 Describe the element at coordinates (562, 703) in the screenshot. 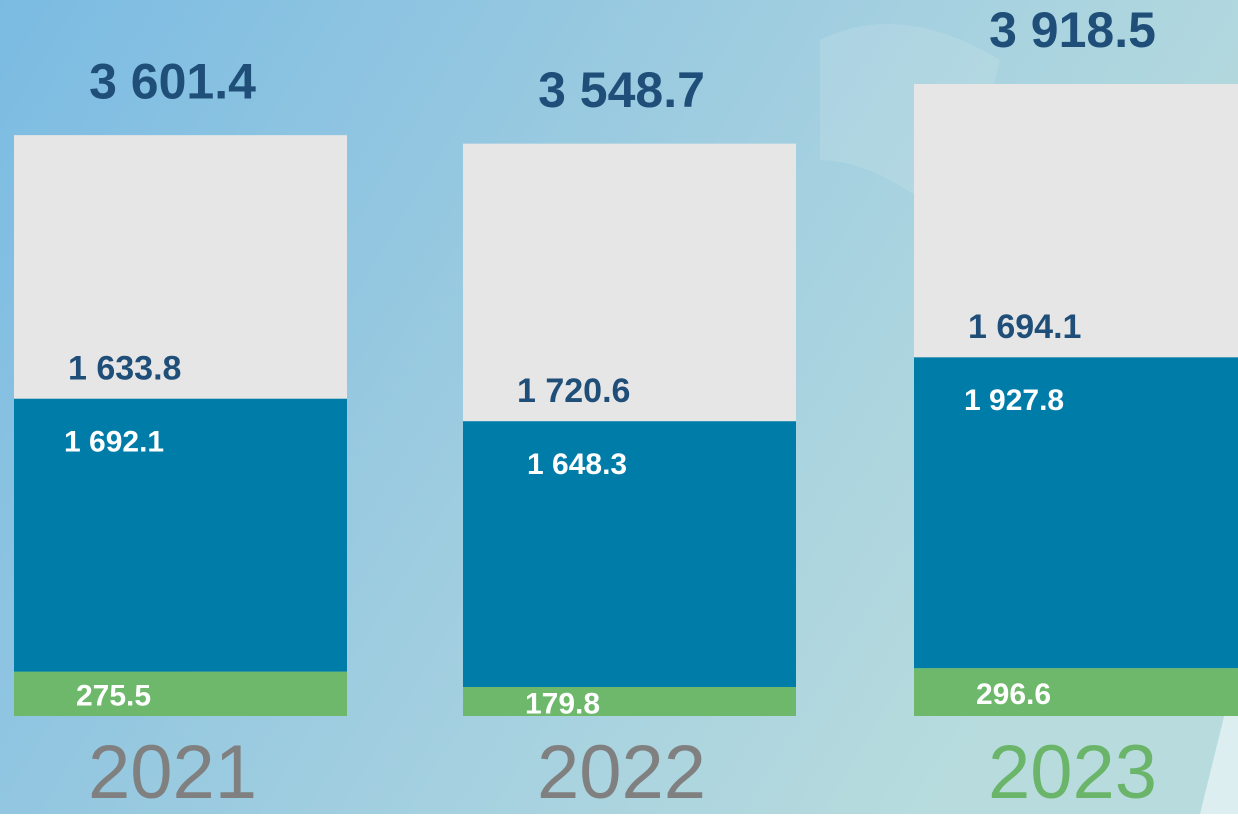

I see `value-label: 179.8` at that location.